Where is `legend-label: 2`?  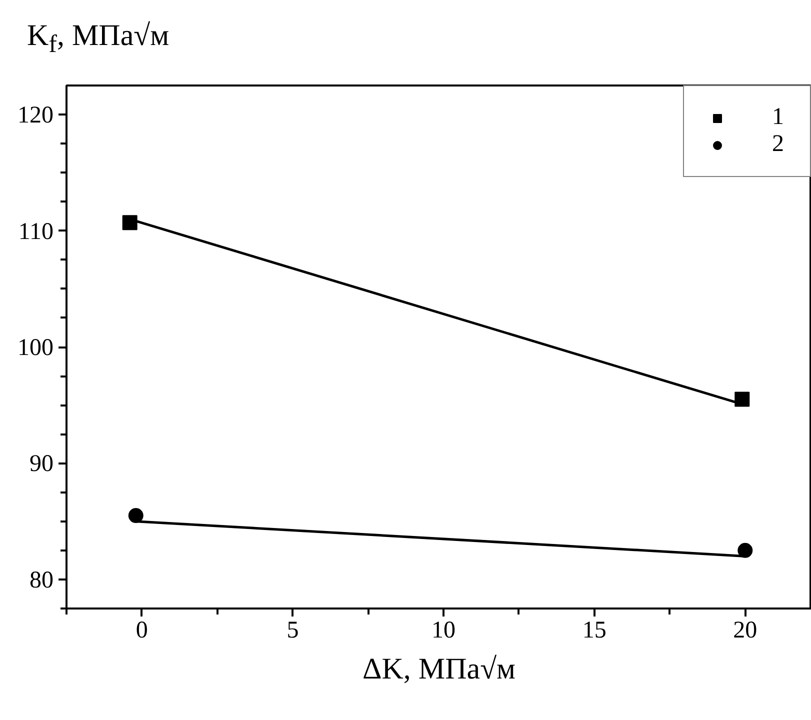
legend-label: 2 is located at coordinates (778, 144).